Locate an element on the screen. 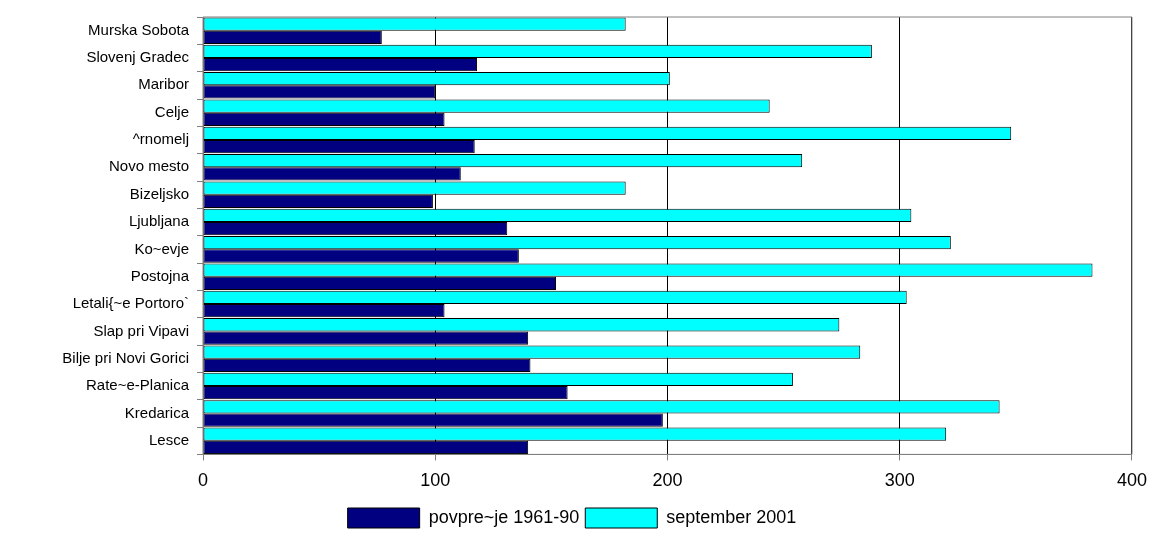 This screenshot has height=542, width=1157. x-tick-label: 300 is located at coordinates (899, 480).